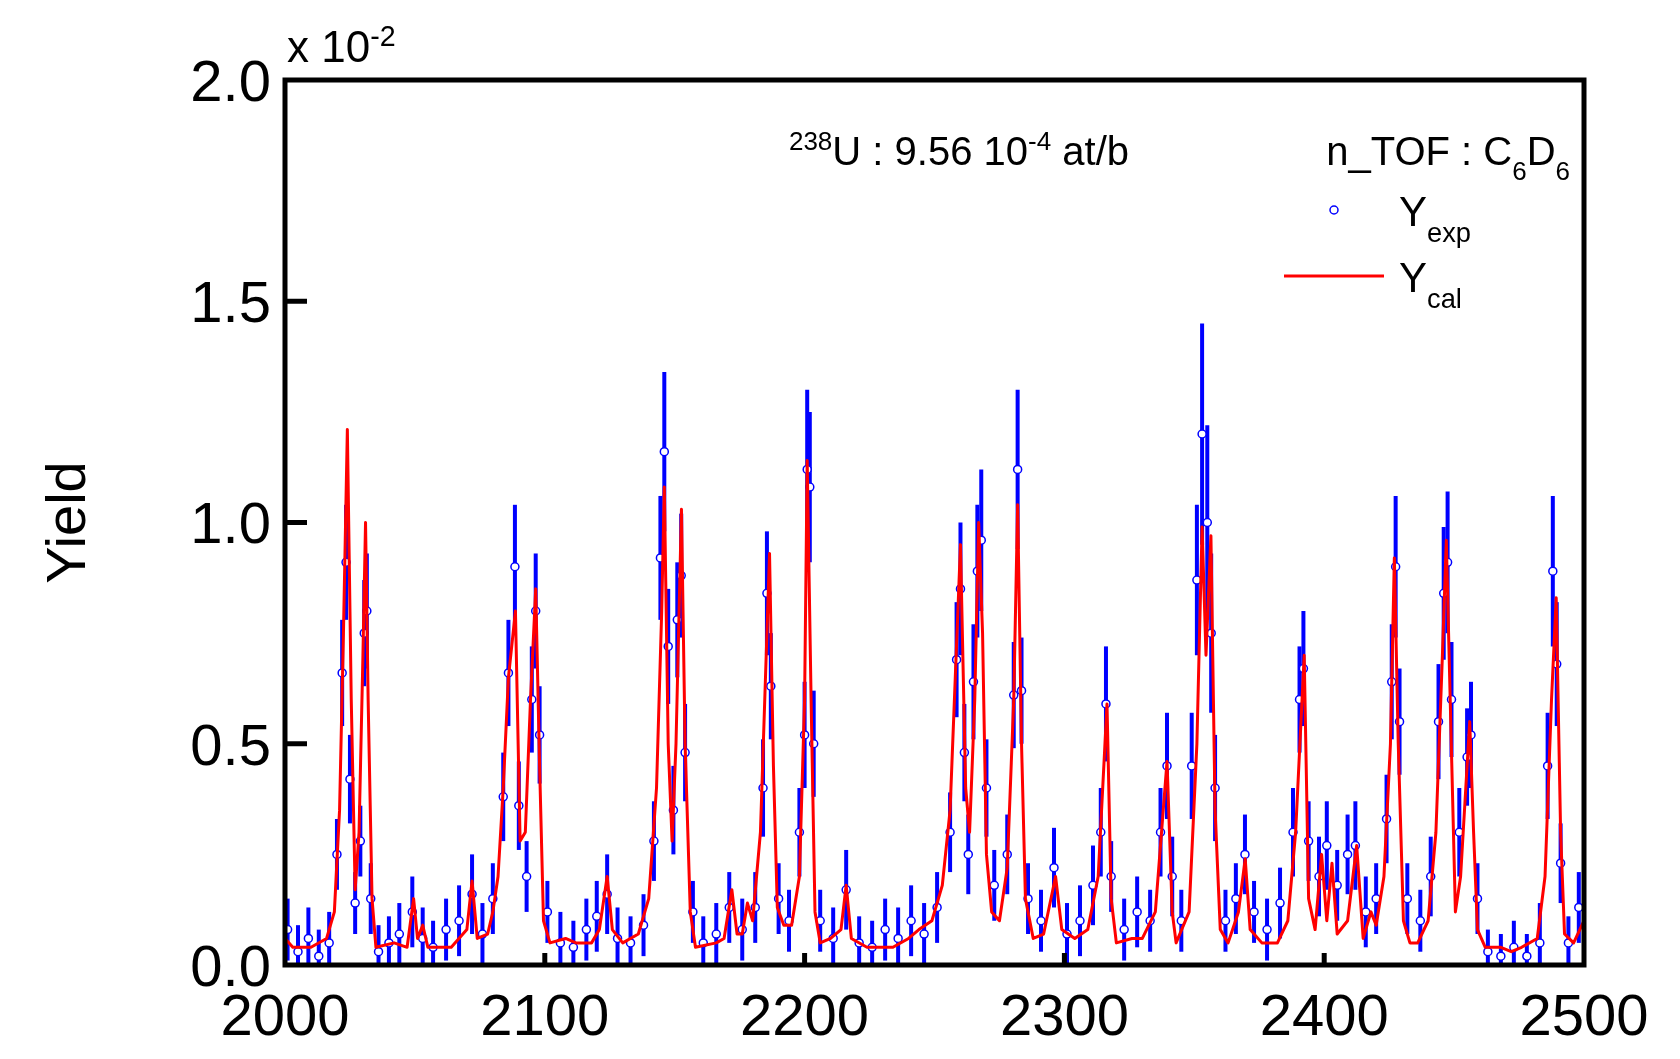 Image resolution: width=1680 pixels, height=1059 pixels. What do you see at coordinates (65, 522) in the screenshot?
I see `y-axis-title: Yield` at bounding box center [65, 522].